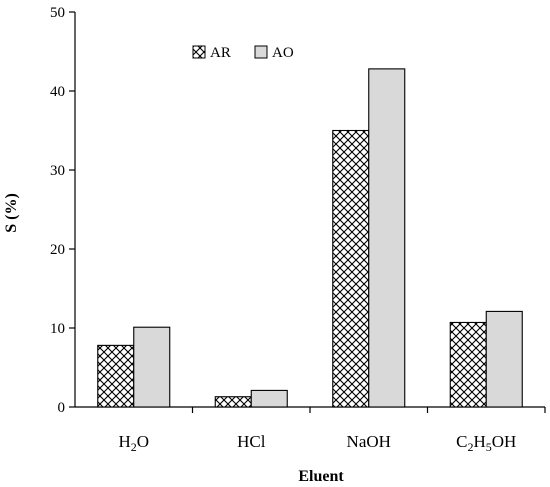 Image resolution: width=550 pixels, height=487 pixels. Describe the element at coordinates (468, 364) in the screenshot. I see `bar-ar-c2h5oh` at that location.